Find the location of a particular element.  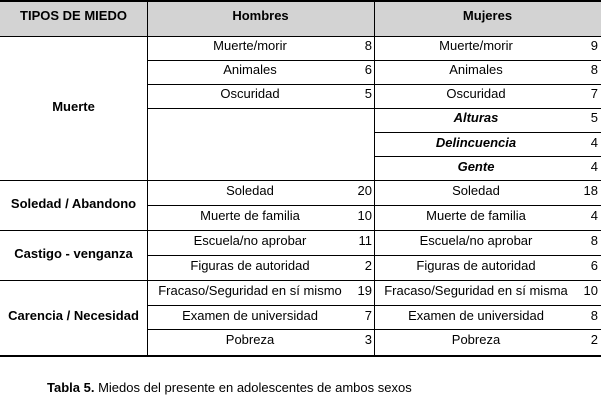

table-bottom-rule is located at coordinates (300, 356).